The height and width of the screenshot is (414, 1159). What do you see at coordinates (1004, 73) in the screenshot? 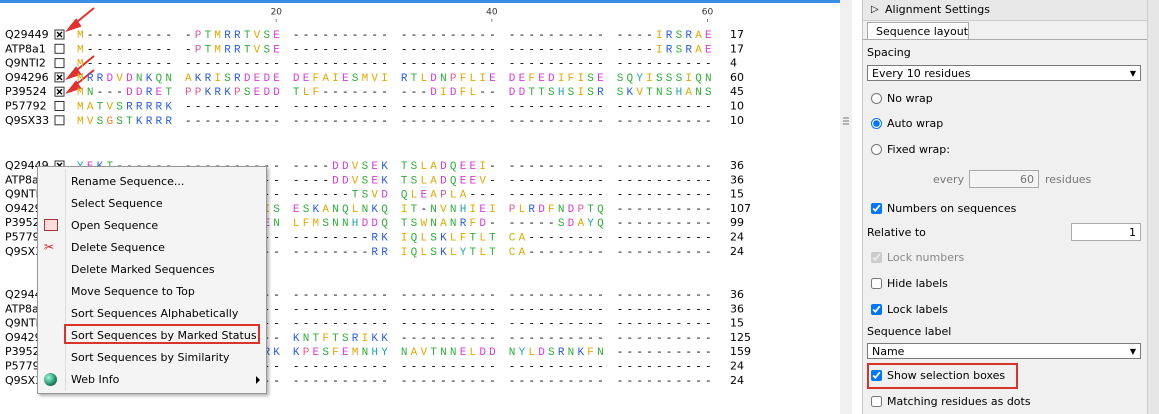
I see `spacing-select: Every 10 residues ▼` at bounding box center [1004, 73].